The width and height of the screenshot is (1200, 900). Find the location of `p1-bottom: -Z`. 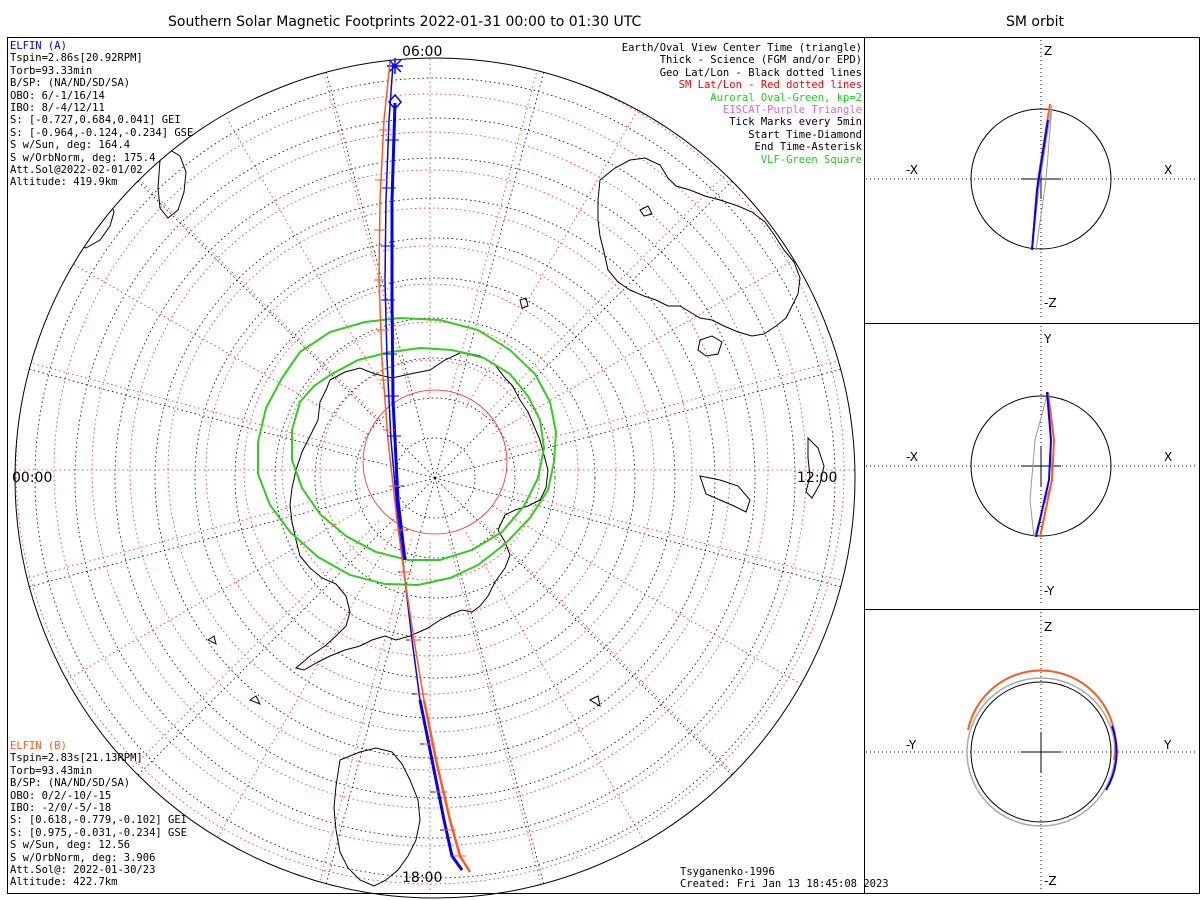

p1-bottom: -Z is located at coordinates (1050, 303).